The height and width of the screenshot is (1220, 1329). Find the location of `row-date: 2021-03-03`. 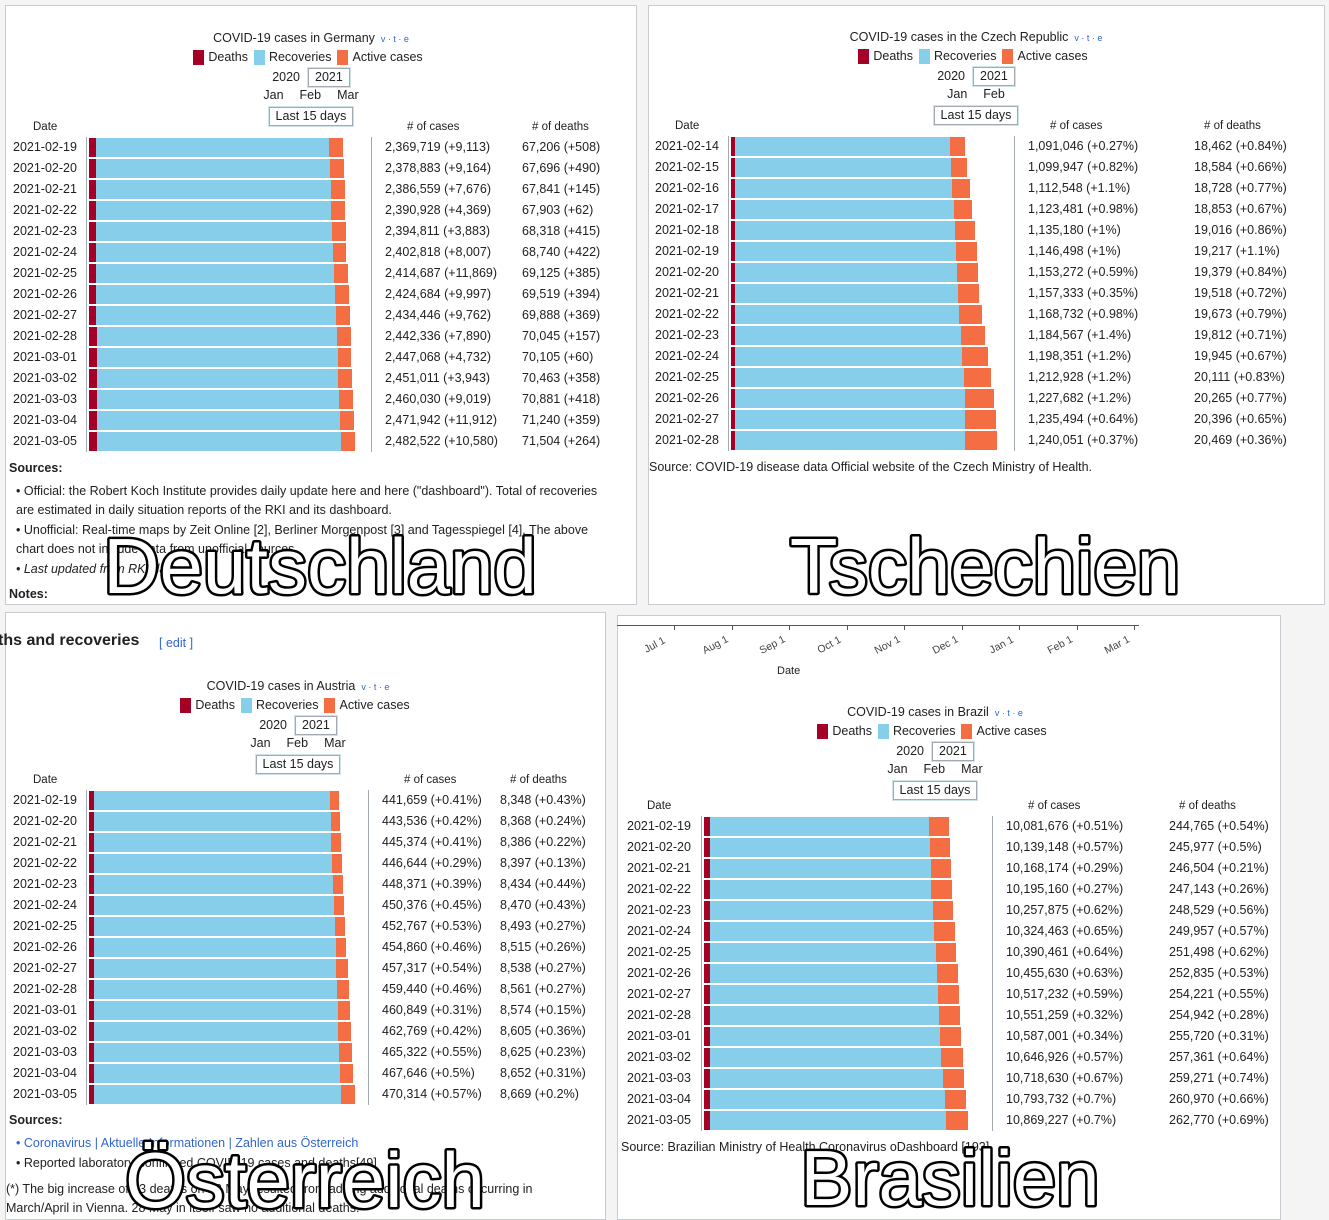

row-date: 2021-03-03 is located at coordinates (659, 1078).